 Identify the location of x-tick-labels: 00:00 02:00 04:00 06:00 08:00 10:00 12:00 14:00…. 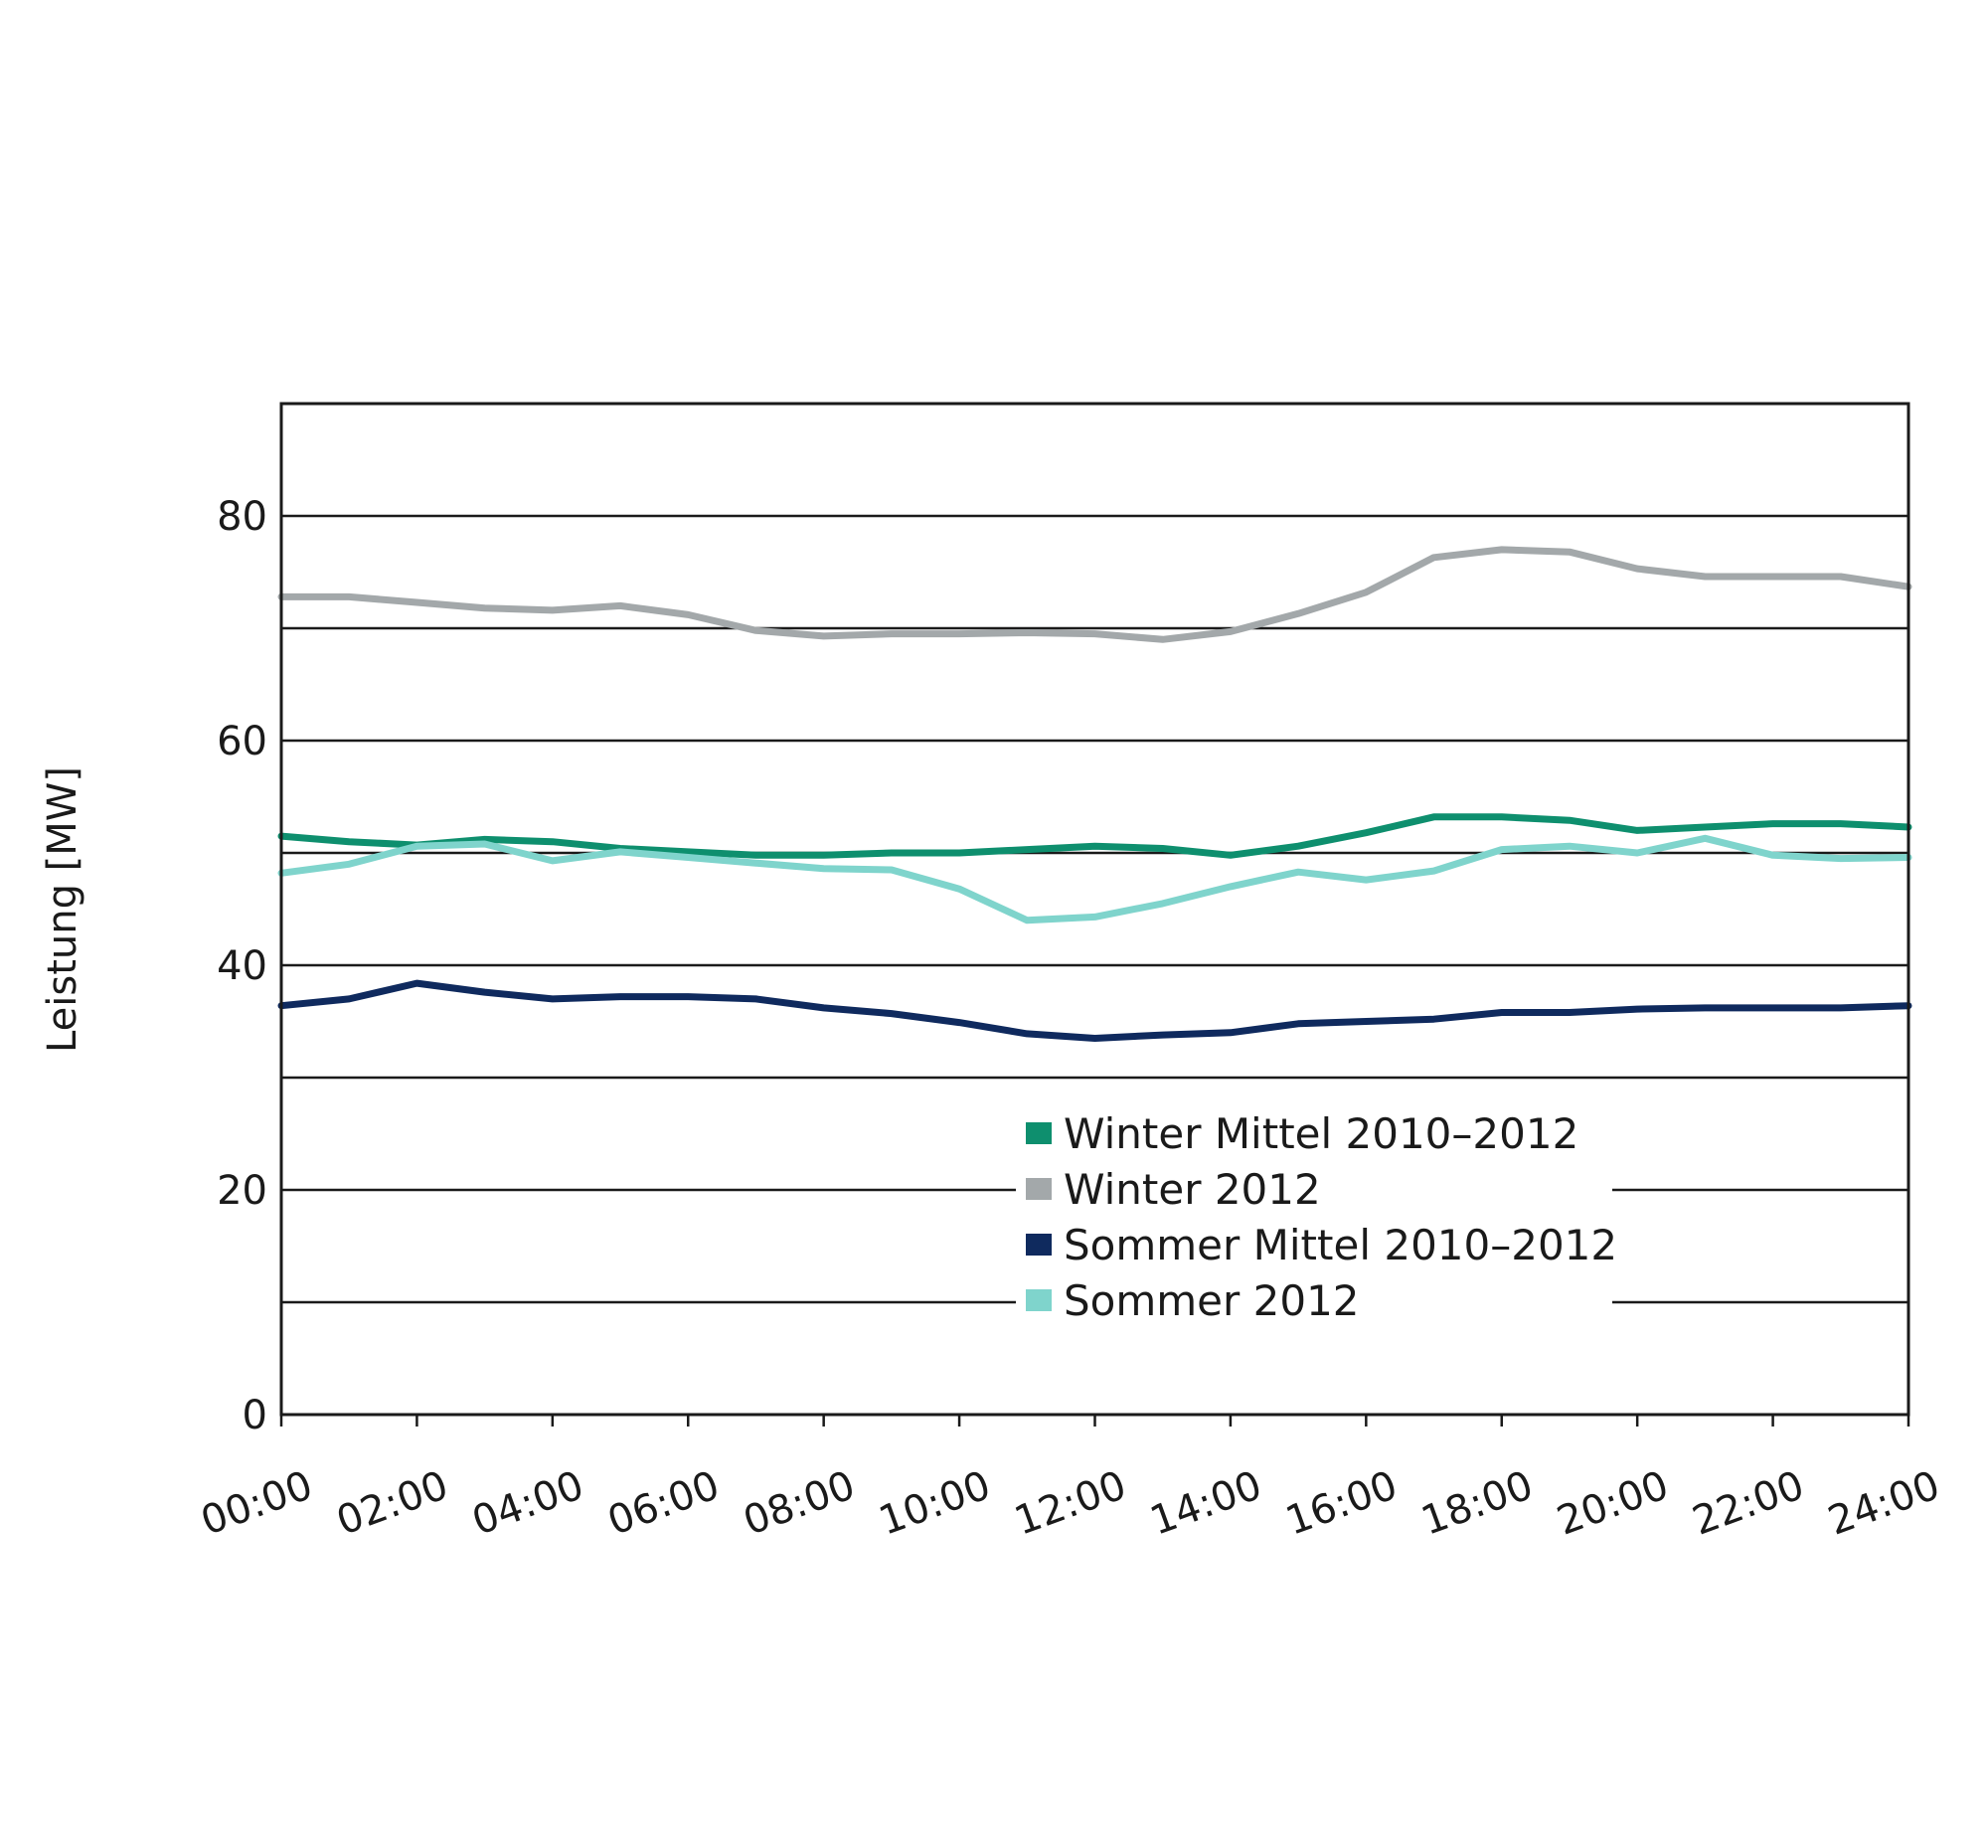
(1070, 1503).